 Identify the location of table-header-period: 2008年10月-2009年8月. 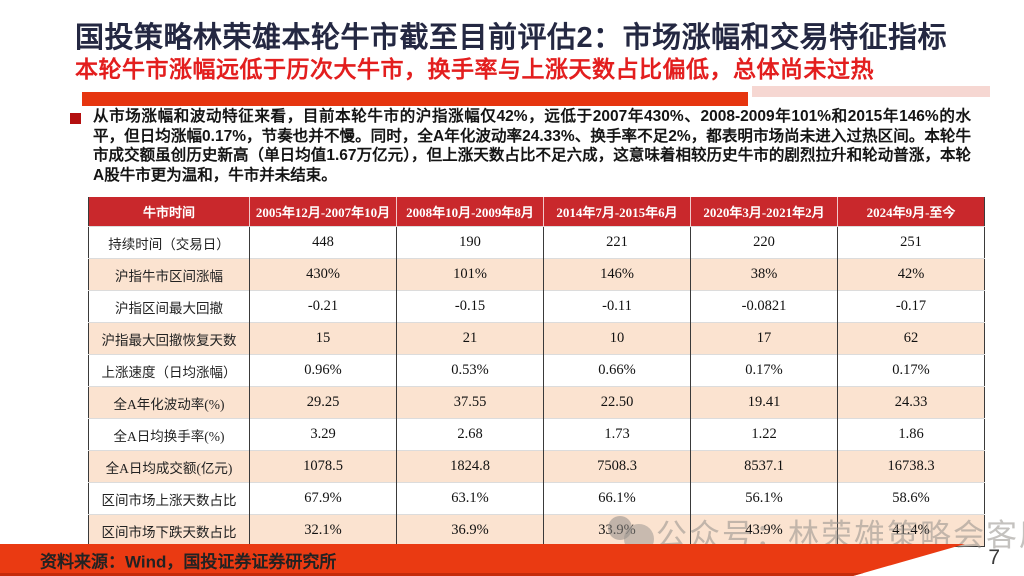
(470, 212).